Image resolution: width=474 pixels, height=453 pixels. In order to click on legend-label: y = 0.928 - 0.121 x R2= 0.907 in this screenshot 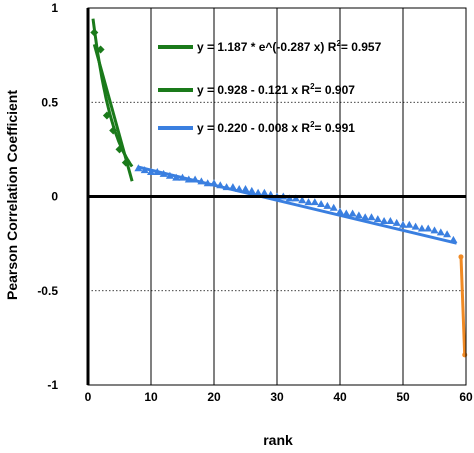, I will do `click(276, 89)`.